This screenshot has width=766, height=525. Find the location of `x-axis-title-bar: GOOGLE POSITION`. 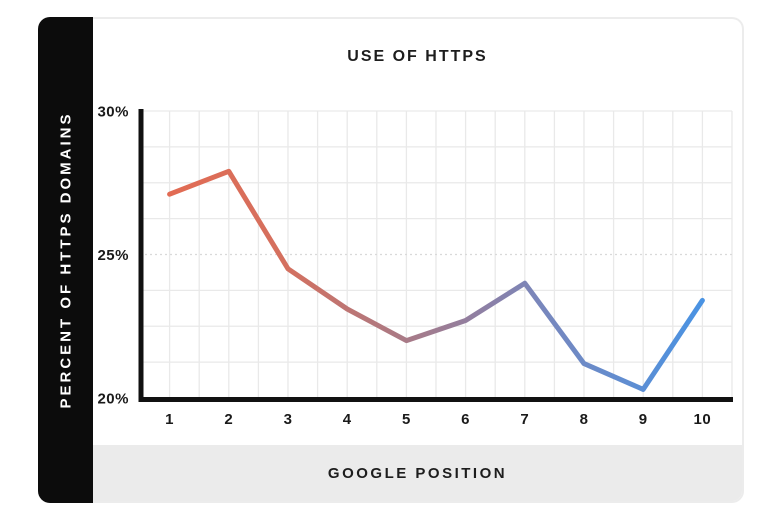

x-axis-title-bar: GOOGLE POSITION is located at coordinates (417, 473).